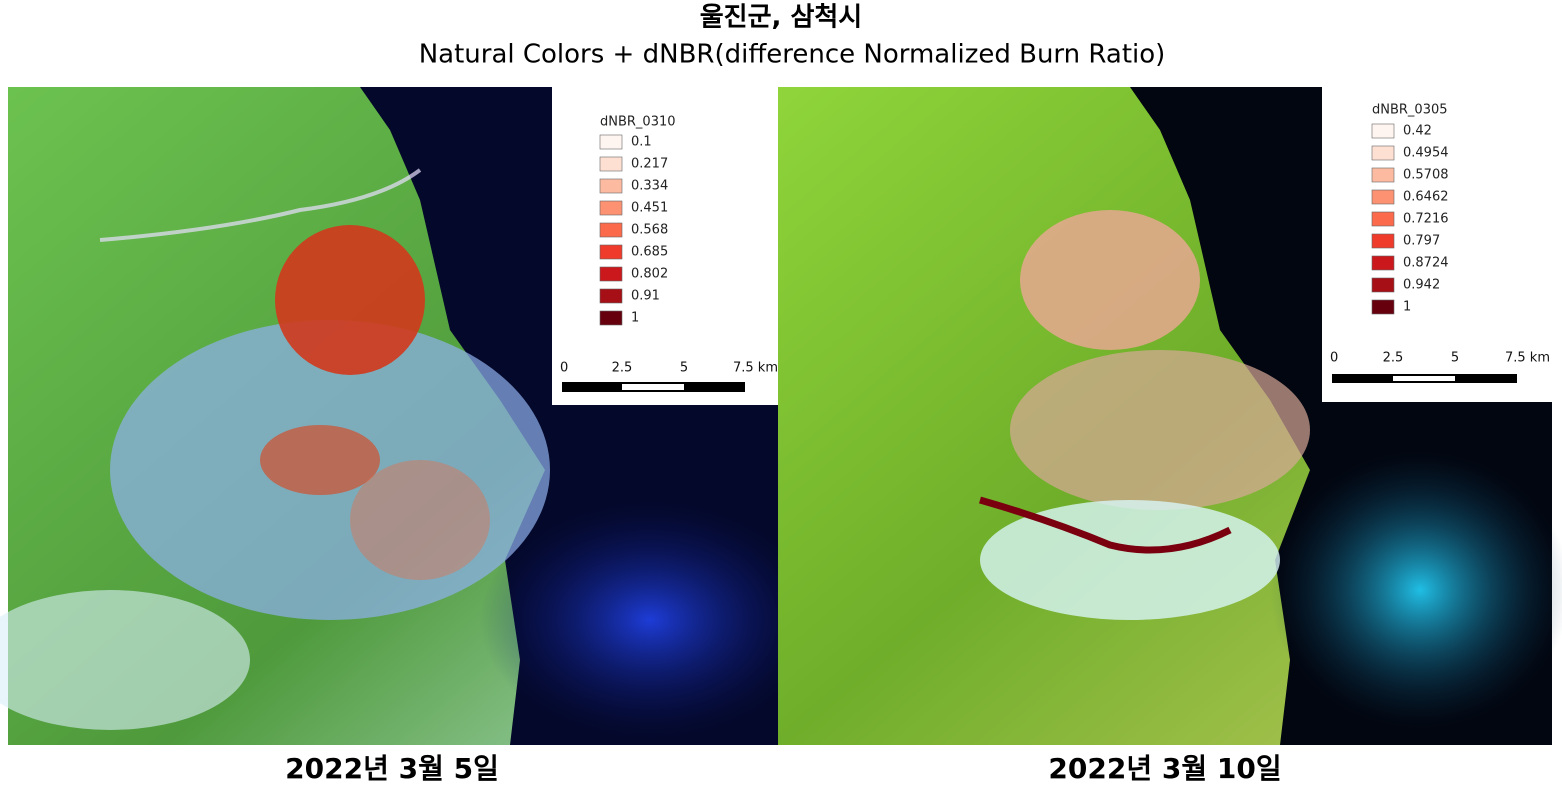  What do you see at coordinates (649, 230) in the screenshot?
I see `legend-label: 0.568` at bounding box center [649, 230].